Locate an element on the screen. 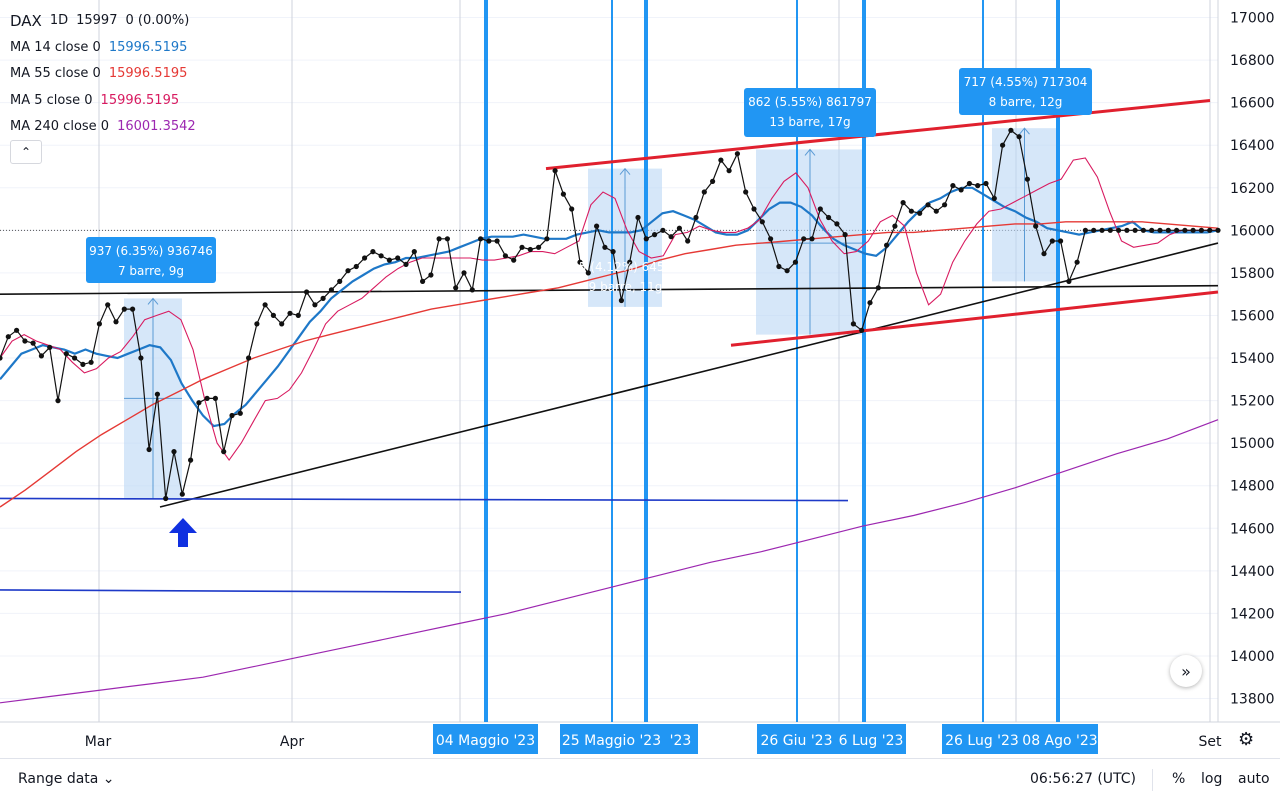 This screenshot has height=801, width=1280. time-tick-label: Mar is located at coordinates (98, 742).